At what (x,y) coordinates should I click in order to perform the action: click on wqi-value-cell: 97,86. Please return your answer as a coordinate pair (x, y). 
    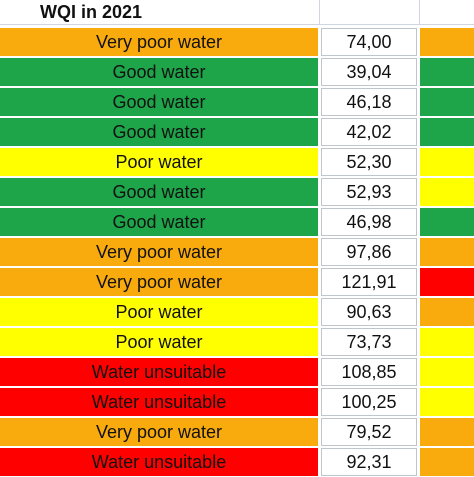
    Looking at the image, I should click on (369, 252).